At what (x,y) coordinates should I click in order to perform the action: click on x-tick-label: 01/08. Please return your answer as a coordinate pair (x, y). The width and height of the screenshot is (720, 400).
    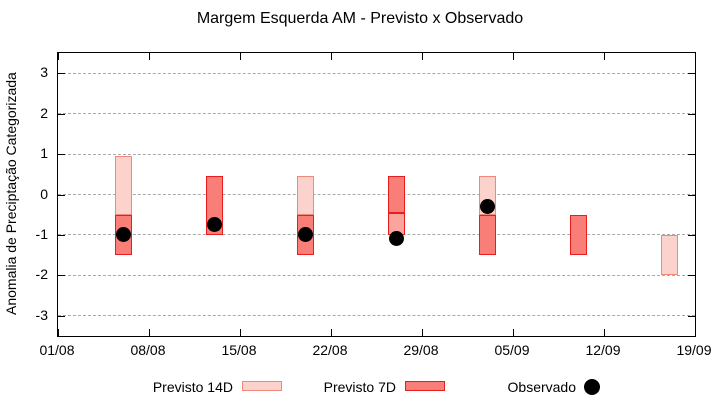
    Looking at the image, I should click on (57, 350).